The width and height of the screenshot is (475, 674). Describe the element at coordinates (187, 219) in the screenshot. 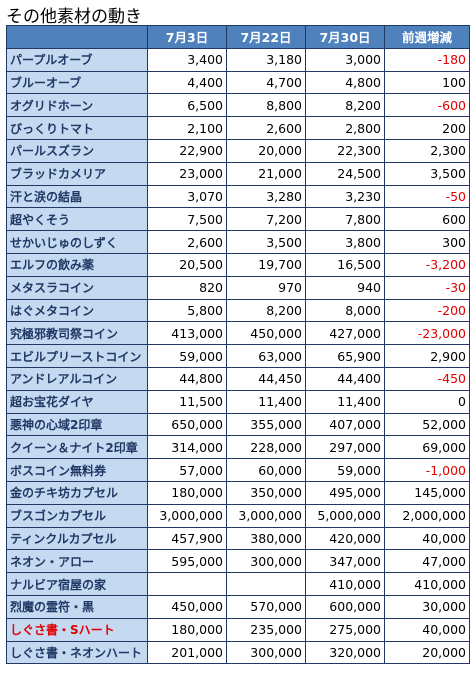

I see `price-cell: 7,500` at that location.